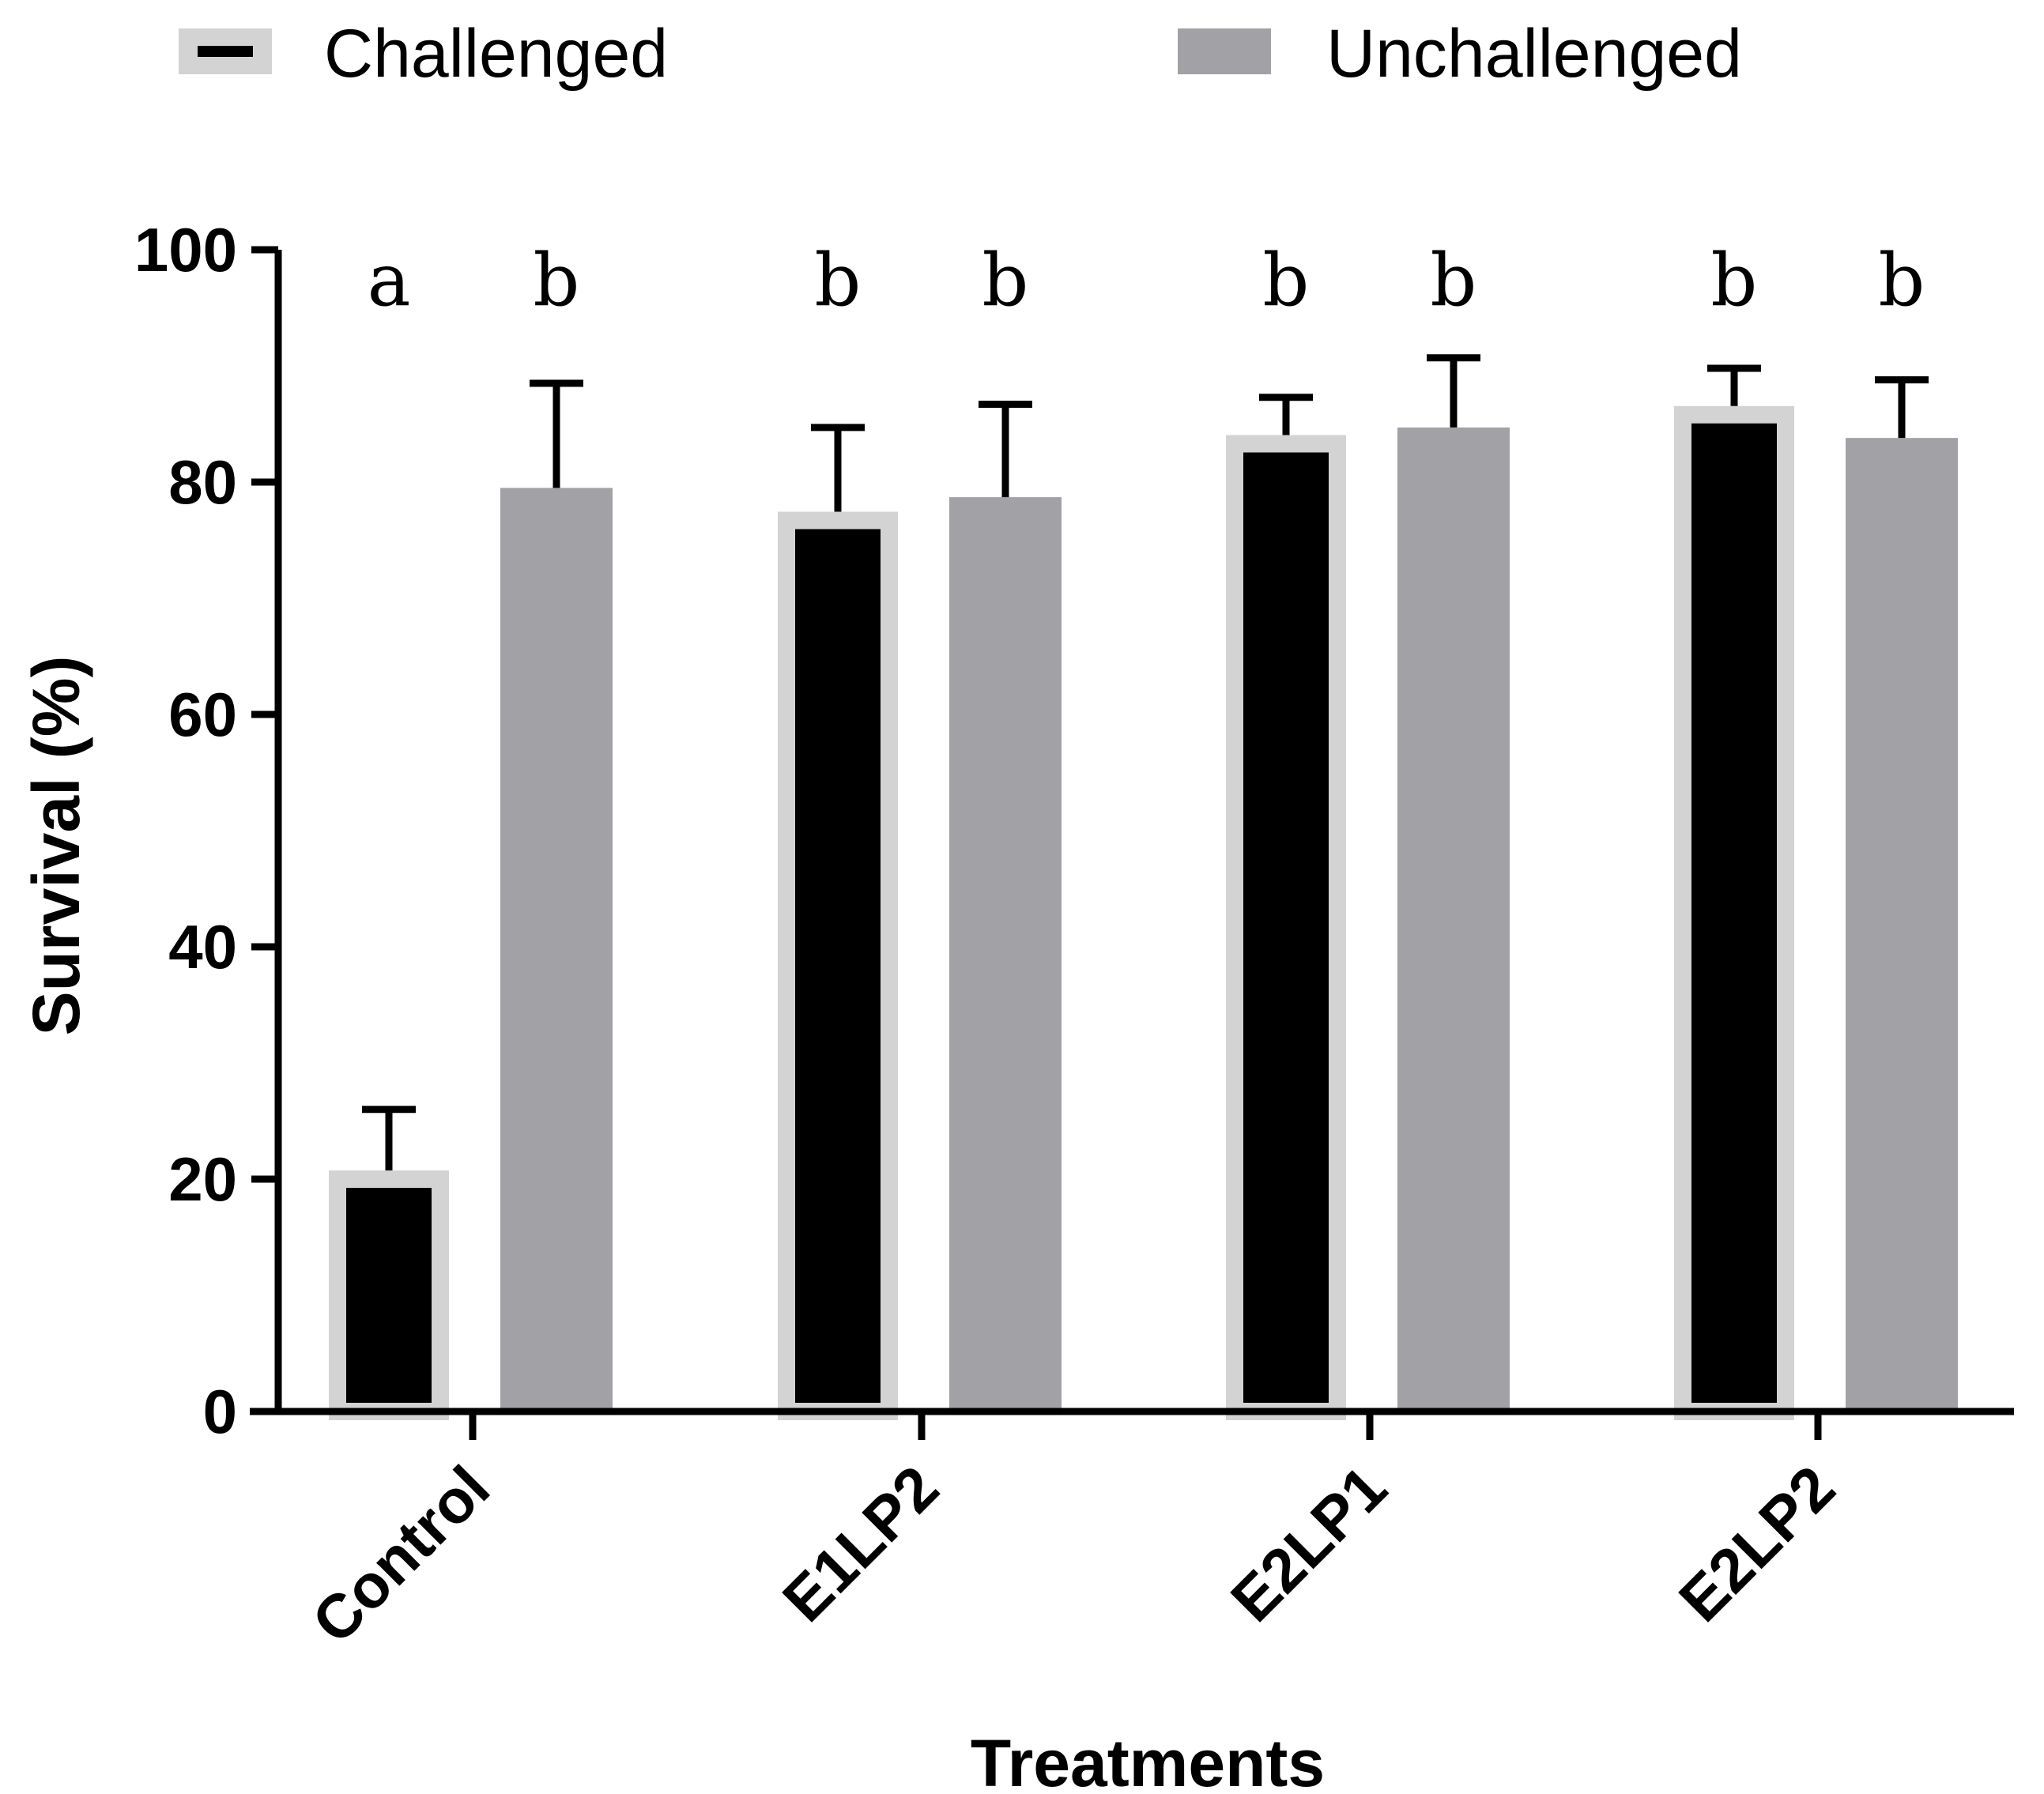  Describe the element at coordinates (226, 51) in the screenshot. I see `legend-swatch-challenged-core` at that location.